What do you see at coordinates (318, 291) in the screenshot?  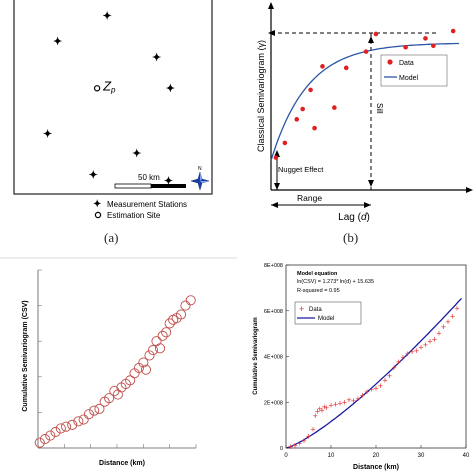 I see `r-squared: R-squared = 0.95` at bounding box center [318, 291].